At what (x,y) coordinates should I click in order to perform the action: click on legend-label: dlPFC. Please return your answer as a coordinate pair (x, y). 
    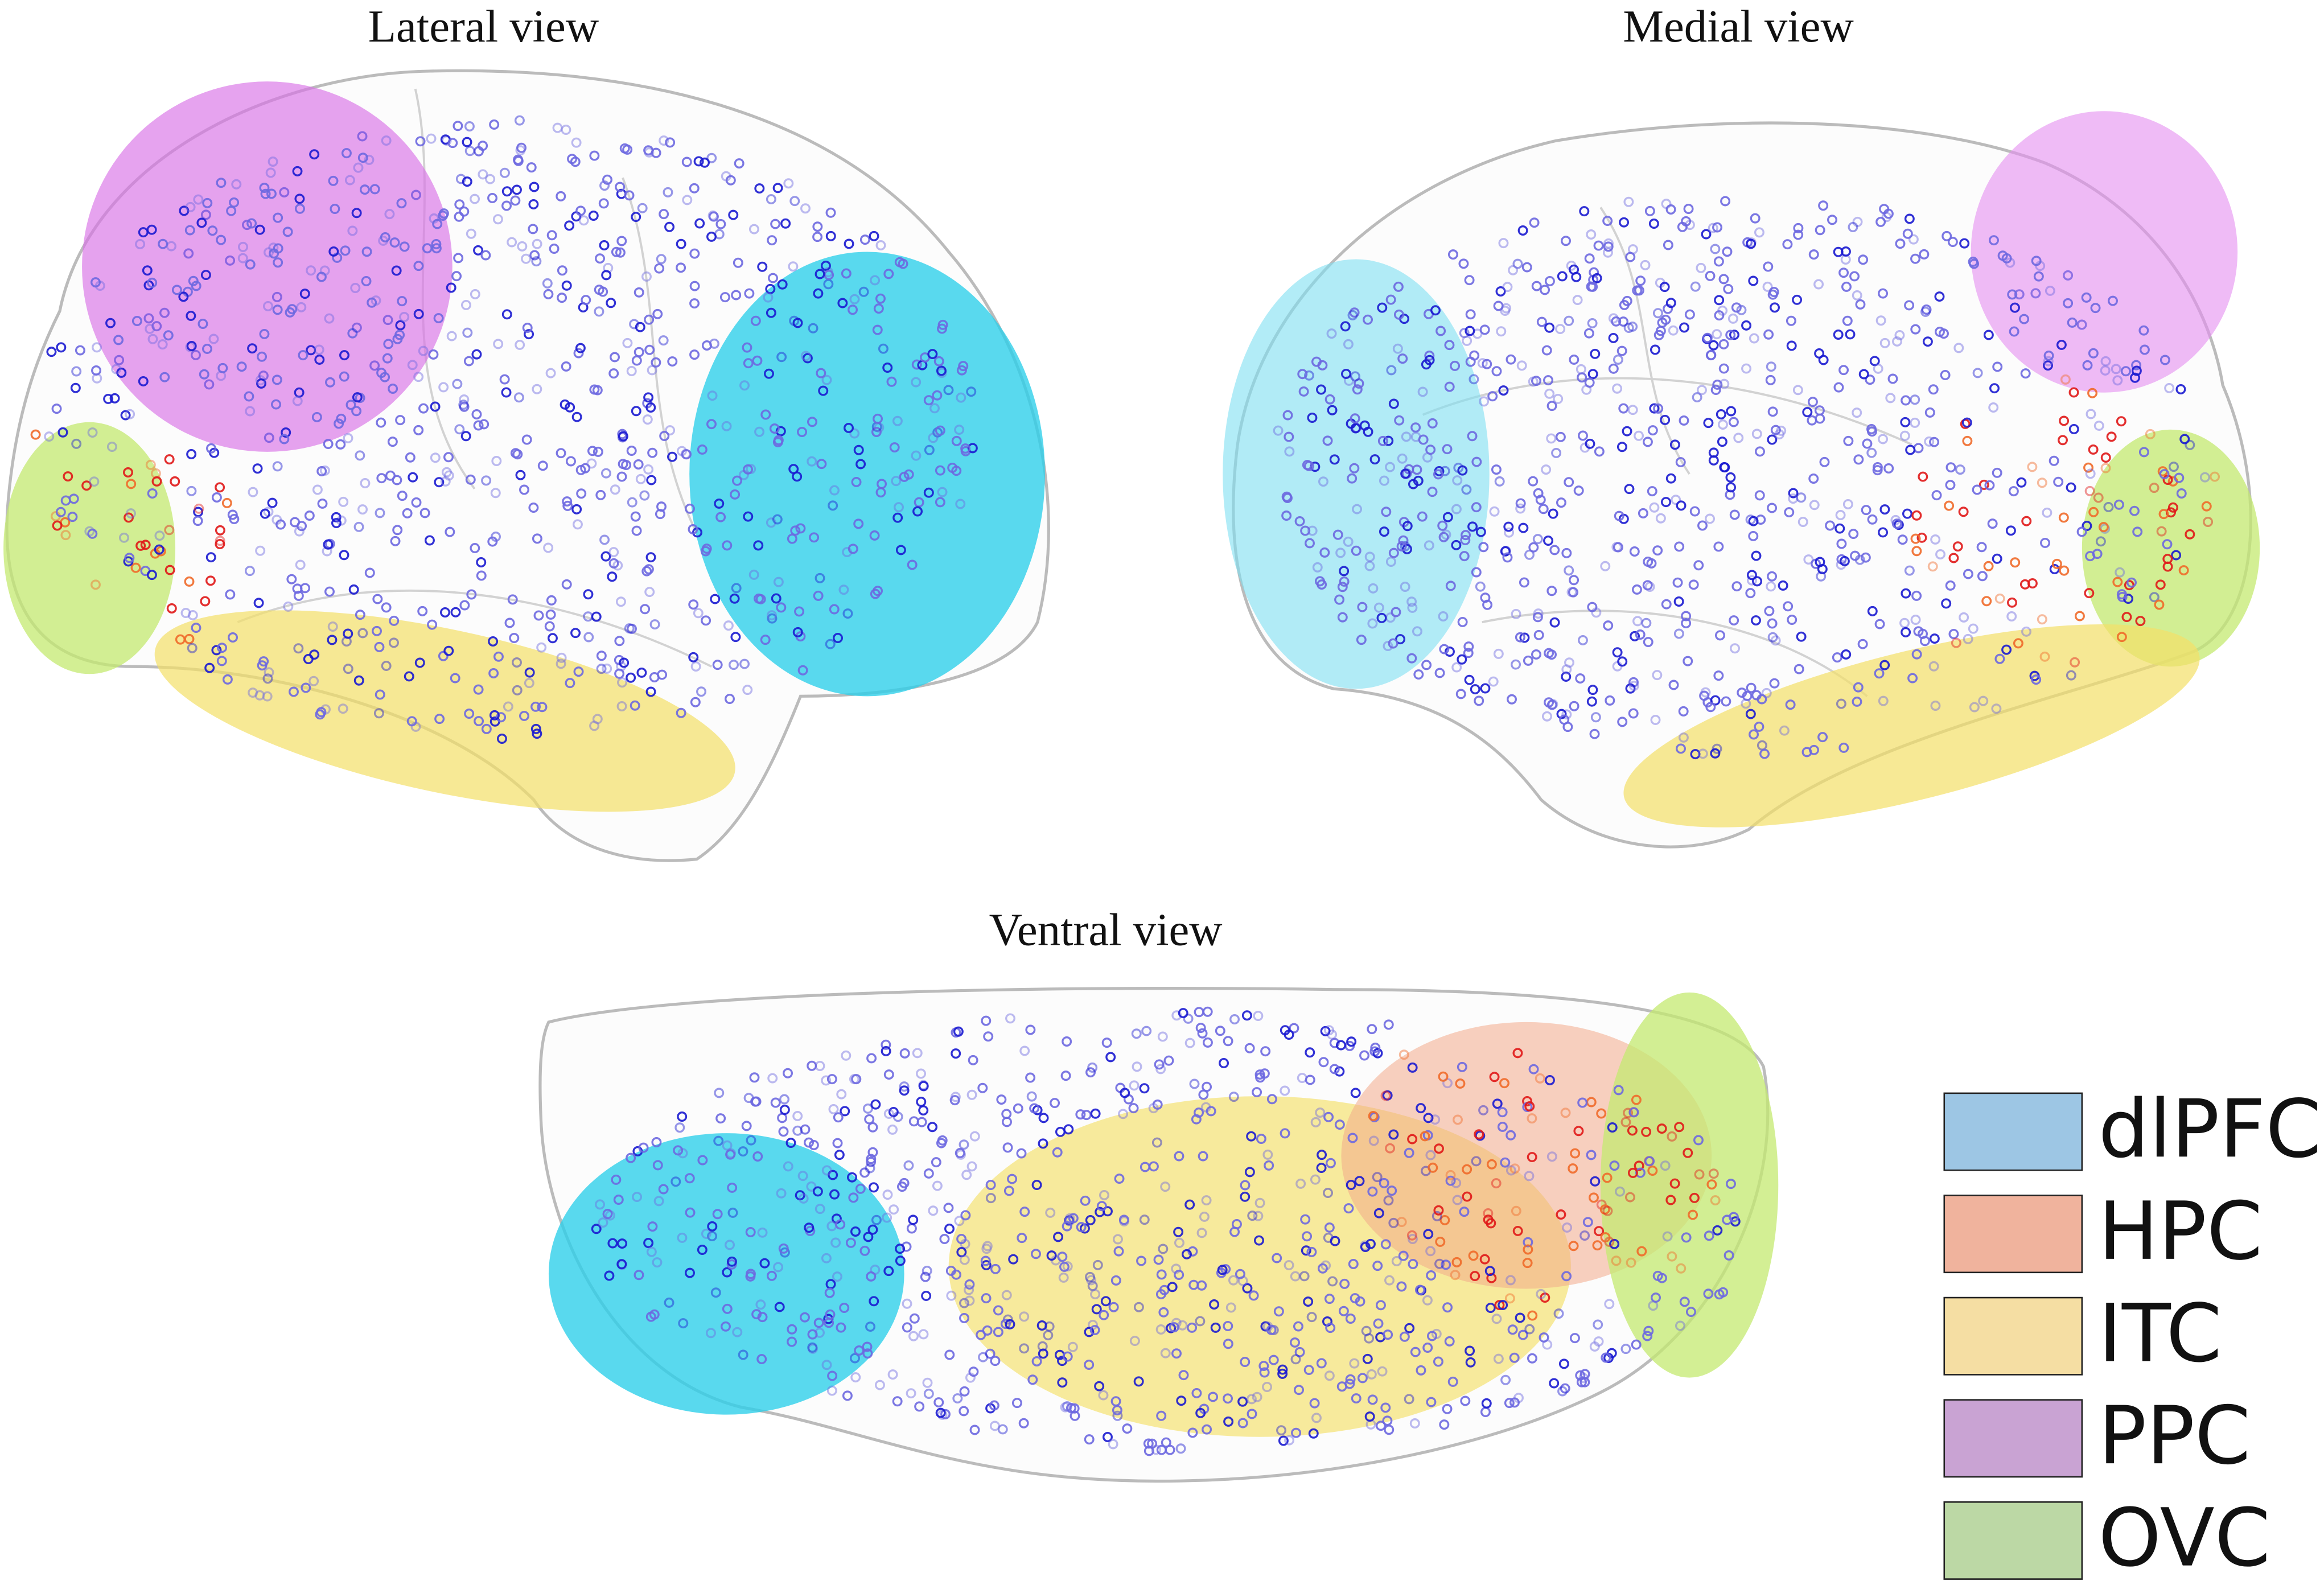
    Looking at the image, I should click on (2209, 1129).